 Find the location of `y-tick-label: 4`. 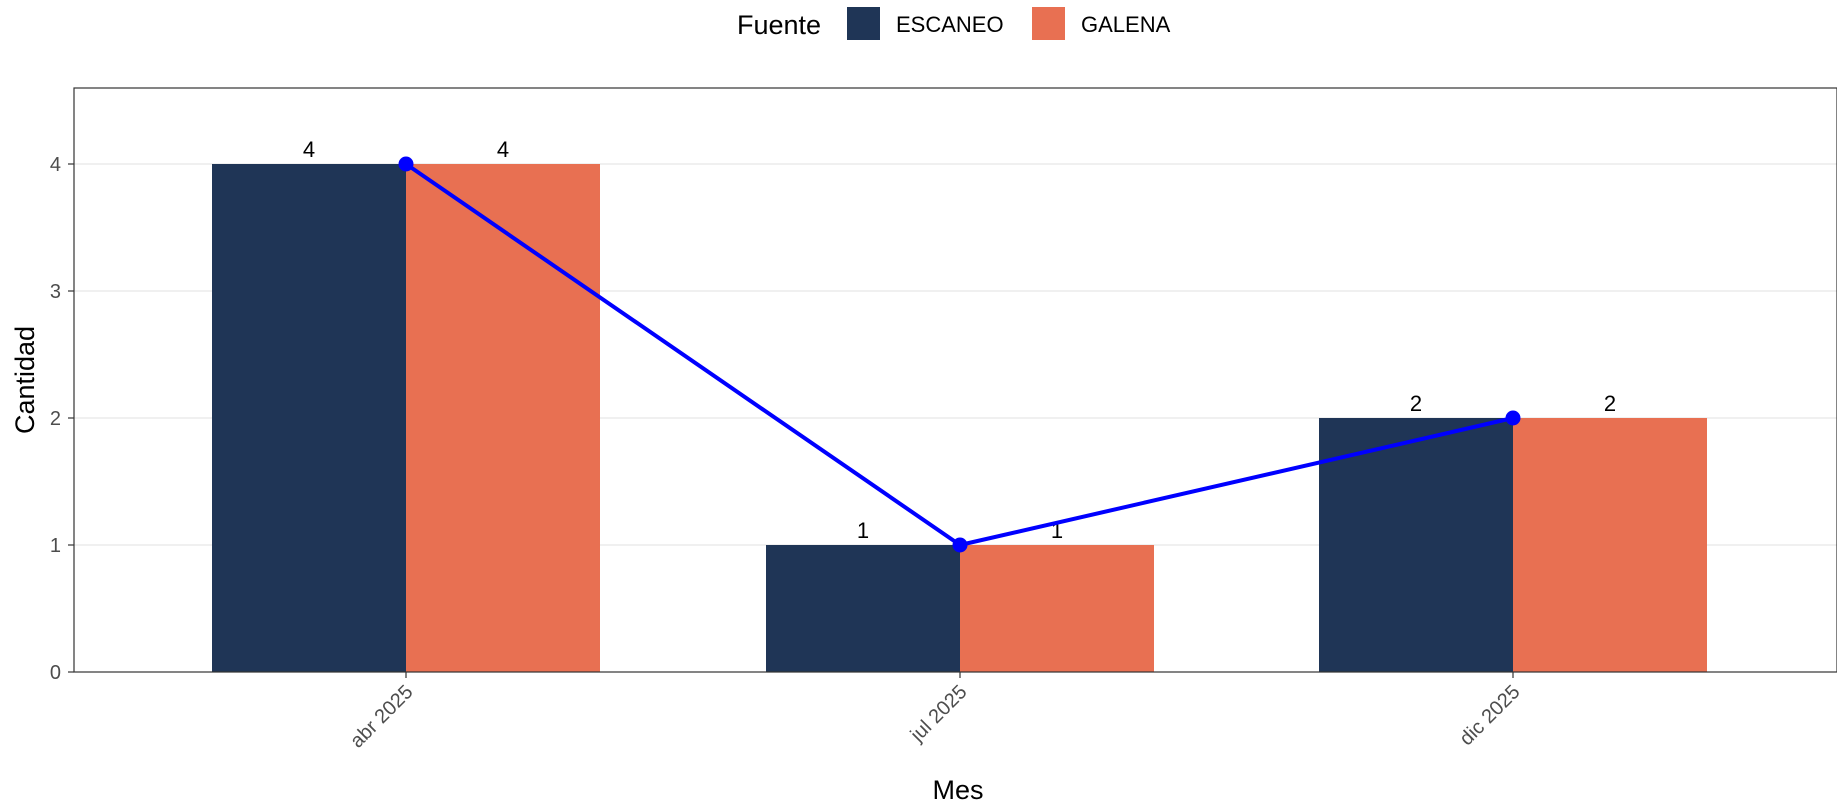

y-tick-label: 4 is located at coordinates (55, 165).